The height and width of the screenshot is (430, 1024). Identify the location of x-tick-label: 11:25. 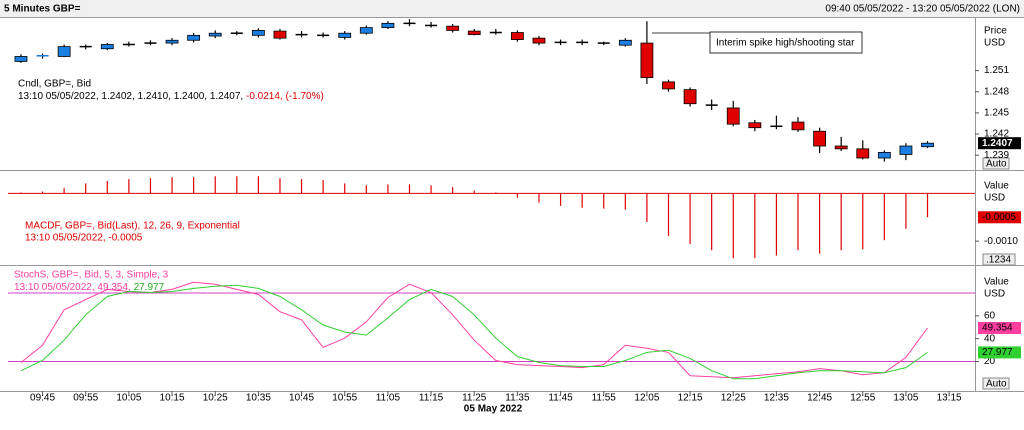
(474, 398).